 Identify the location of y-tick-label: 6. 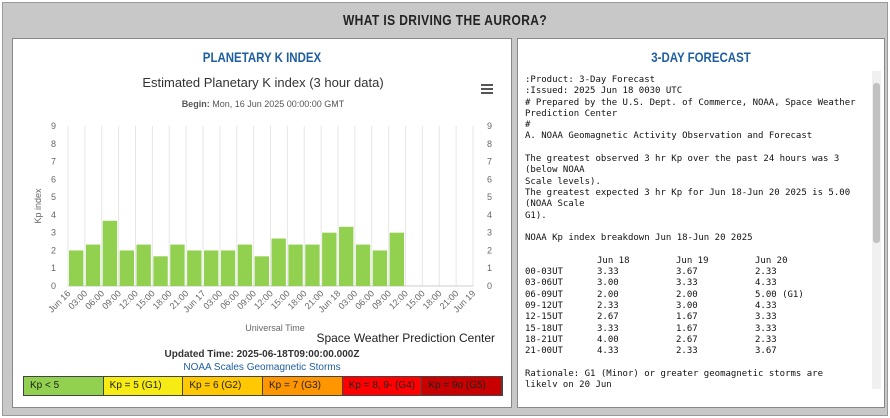
(53, 179).